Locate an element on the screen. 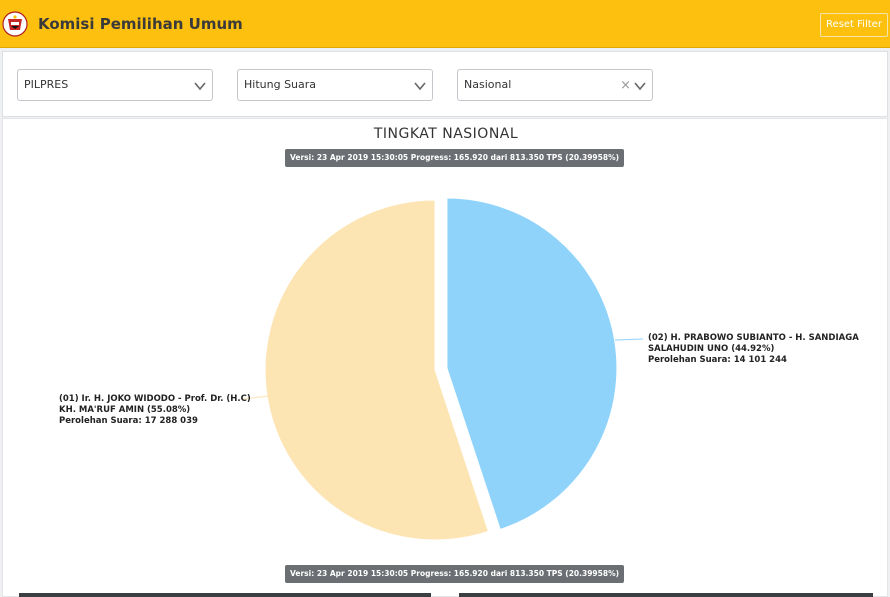 The image size is (890, 597). region-select: Nasional × is located at coordinates (555, 85).